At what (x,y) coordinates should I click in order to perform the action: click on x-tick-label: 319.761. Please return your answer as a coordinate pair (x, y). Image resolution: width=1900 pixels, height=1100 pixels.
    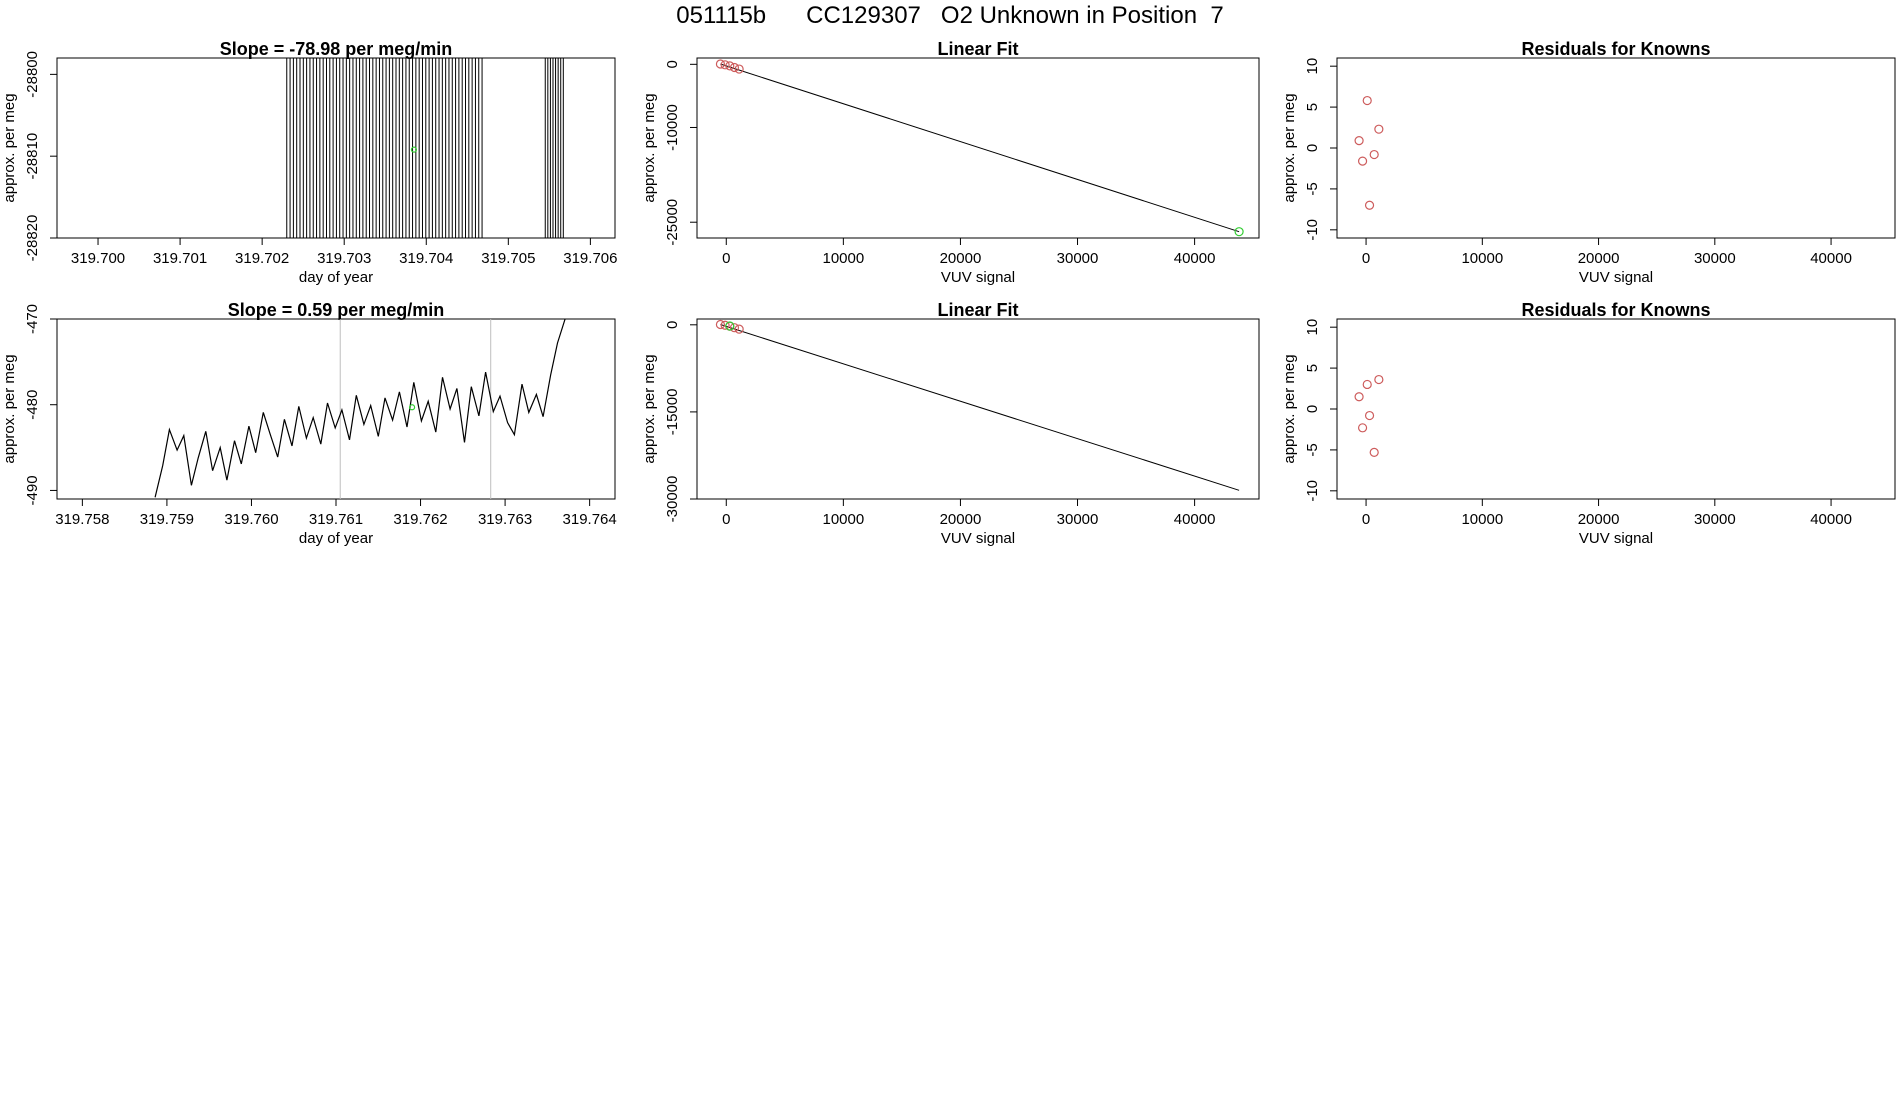
    Looking at the image, I should click on (336, 519).